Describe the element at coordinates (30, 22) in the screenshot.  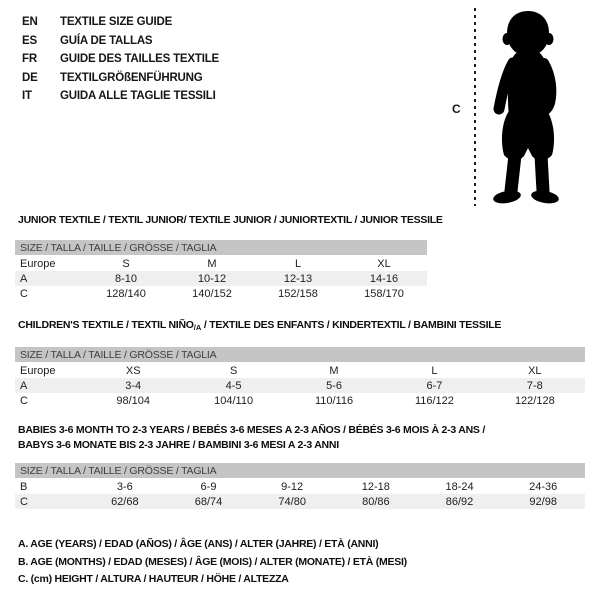
I see `language-code: EN` at that location.